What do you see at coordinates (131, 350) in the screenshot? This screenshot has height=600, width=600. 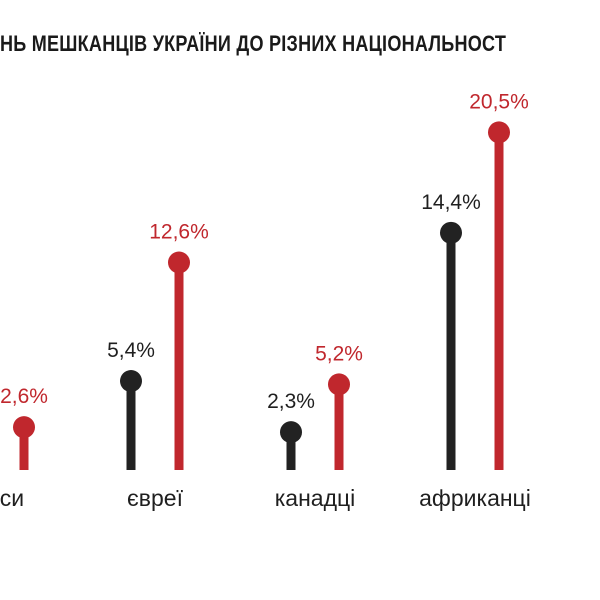 I see `data-label: 5,4%` at bounding box center [131, 350].